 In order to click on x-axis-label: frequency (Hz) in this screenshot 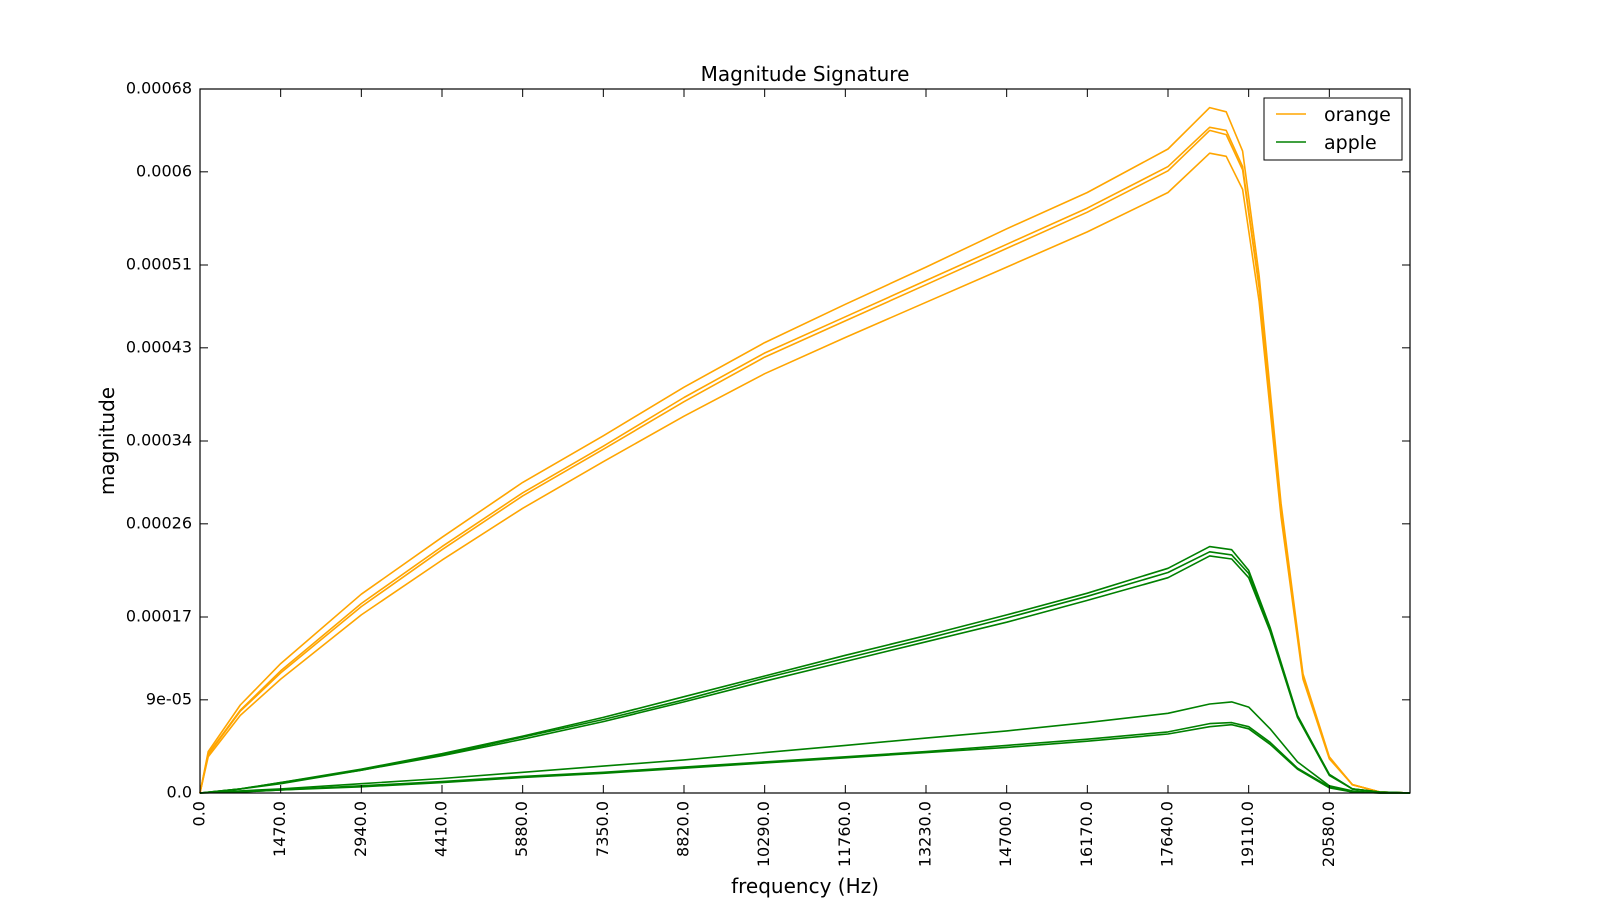, I will do `click(805, 886)`.